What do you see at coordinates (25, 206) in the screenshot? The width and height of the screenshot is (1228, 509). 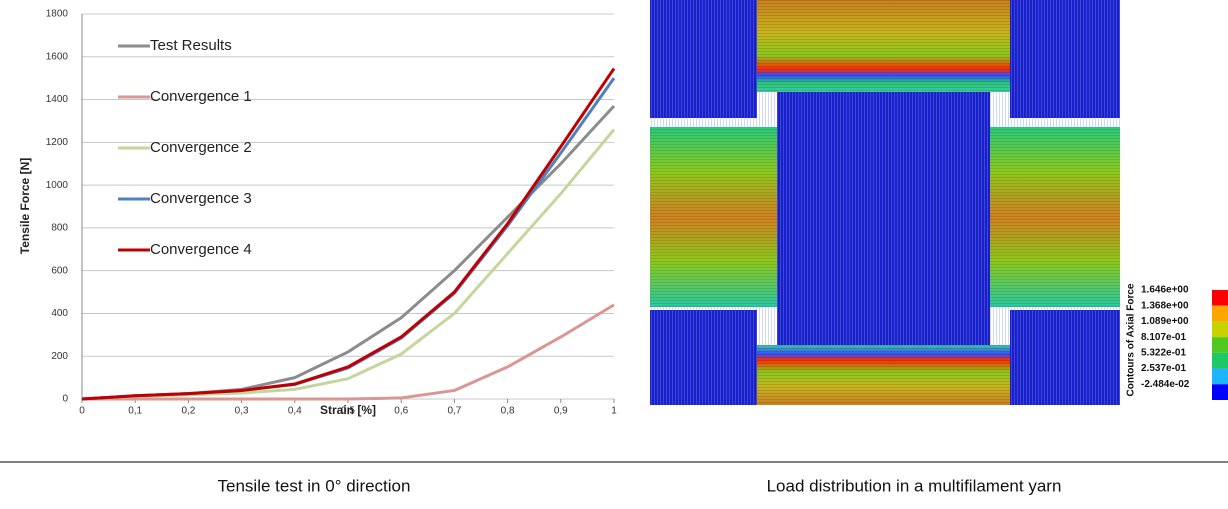 I see `y-axis-title: Tensile Force [N]` at bounding box center [25, 206].